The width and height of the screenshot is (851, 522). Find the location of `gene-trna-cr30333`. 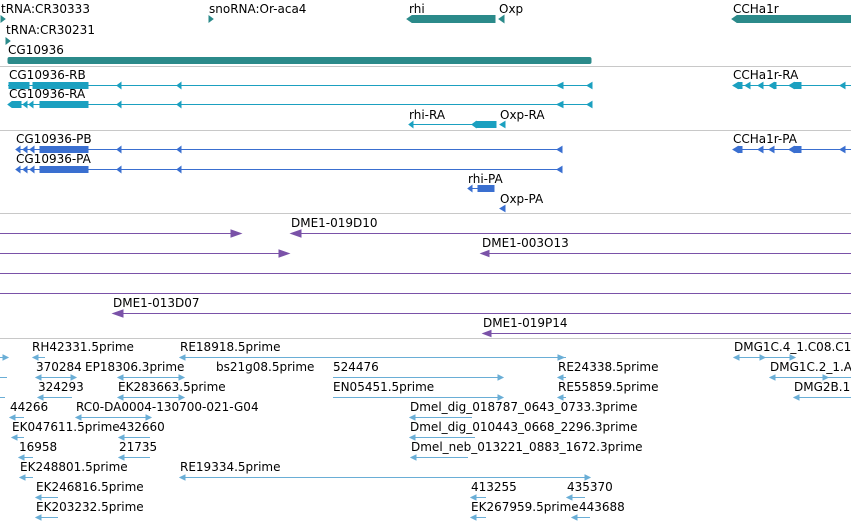

gene-trna-cr30333 is located at coordinates (3, 19).